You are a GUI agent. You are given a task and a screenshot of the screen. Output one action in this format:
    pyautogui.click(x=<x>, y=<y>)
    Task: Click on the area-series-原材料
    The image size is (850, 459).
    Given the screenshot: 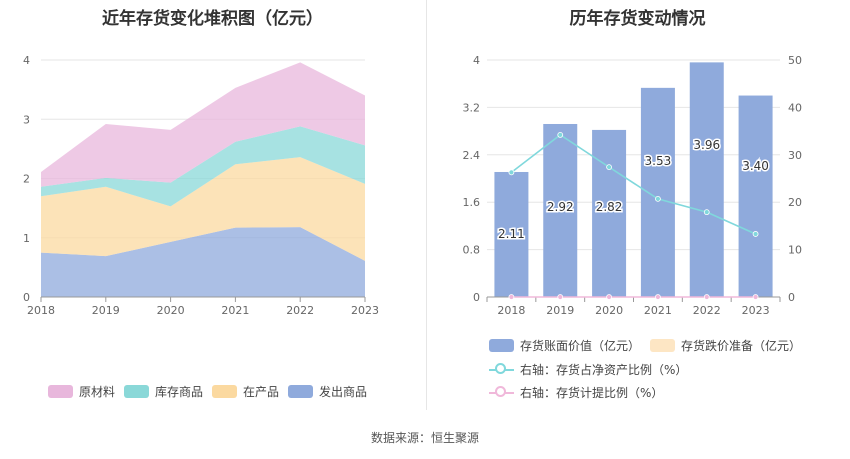 What is the action you would take?
    pyautogui.click(x=203, y=124)
    